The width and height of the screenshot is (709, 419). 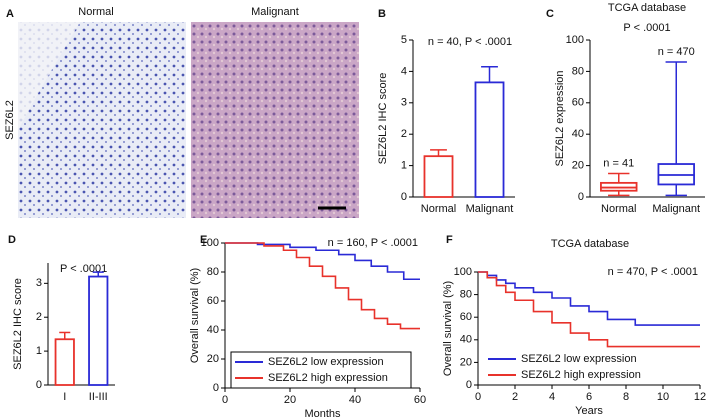 I want to click on x-tick-label: 40, so click(x=355, y=400).